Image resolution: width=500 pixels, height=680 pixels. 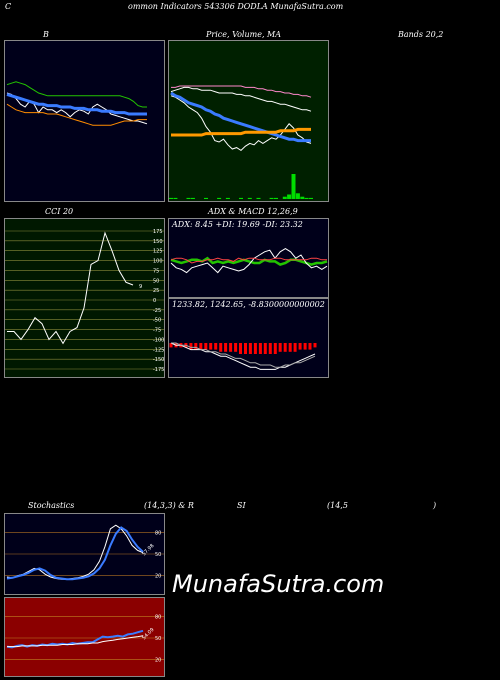 I want to click on macd-chart, so click(x=243, y=356).